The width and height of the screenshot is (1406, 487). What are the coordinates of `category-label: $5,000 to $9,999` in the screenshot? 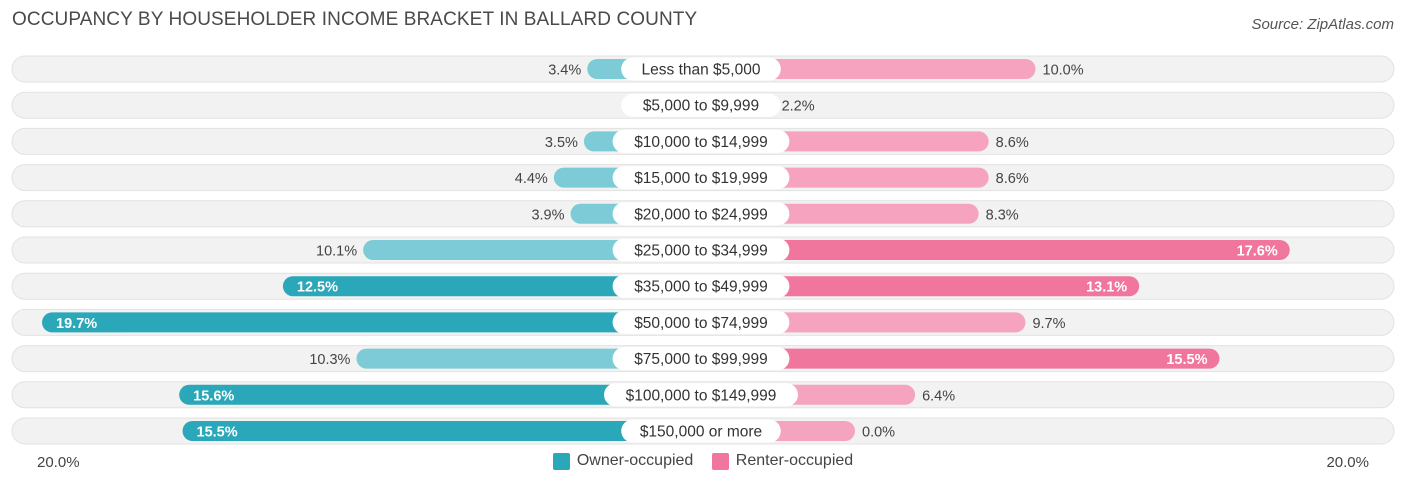 It's located at (701, 106).